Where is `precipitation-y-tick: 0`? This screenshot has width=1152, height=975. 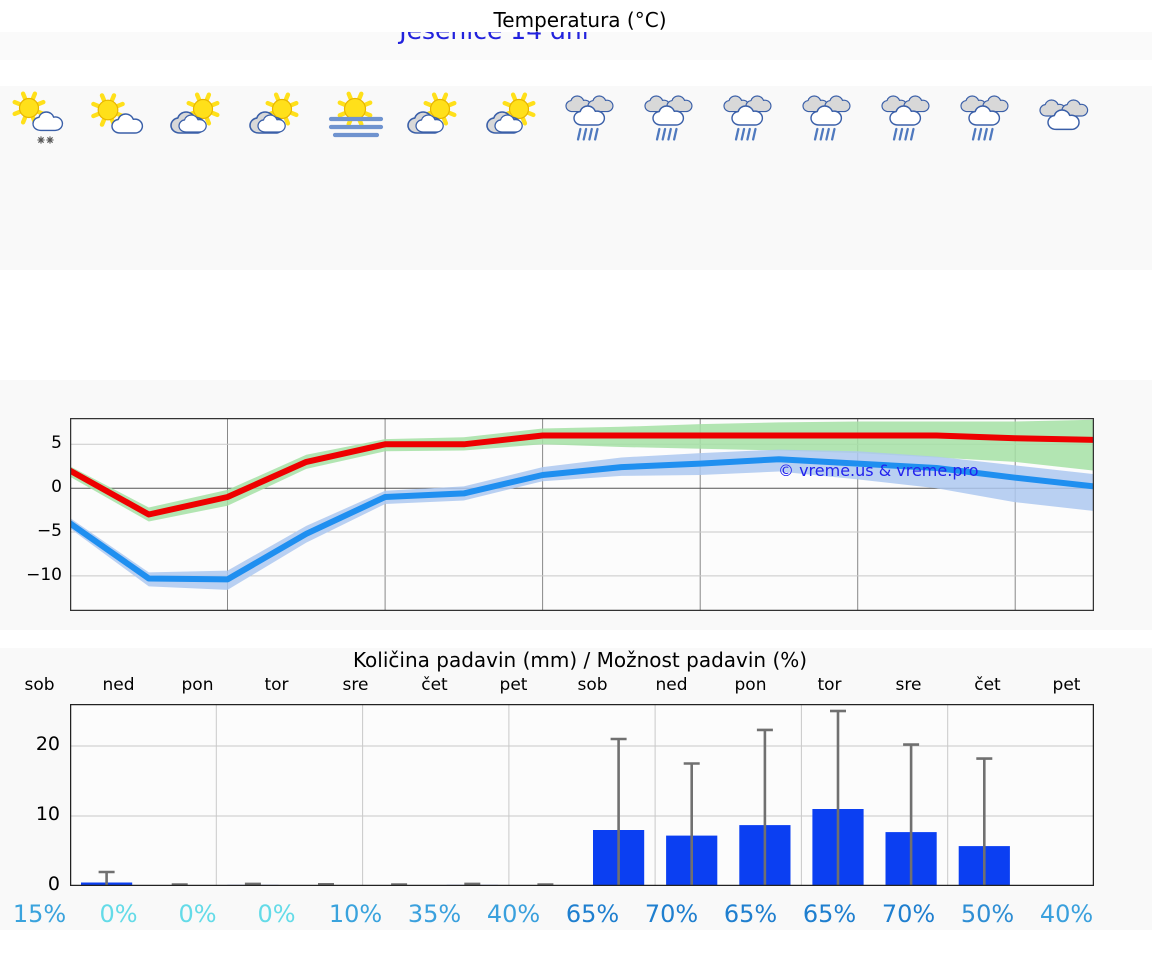
precipitation-y-tick: 0 is located at coordinates (53, 884).